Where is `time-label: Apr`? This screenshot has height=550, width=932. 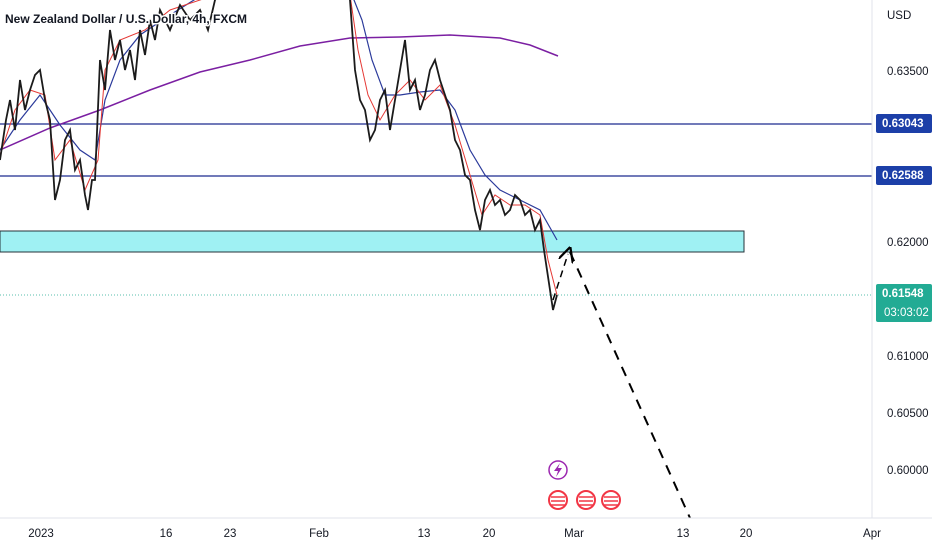 time-label: Apr is located at coordinates (872, 534).